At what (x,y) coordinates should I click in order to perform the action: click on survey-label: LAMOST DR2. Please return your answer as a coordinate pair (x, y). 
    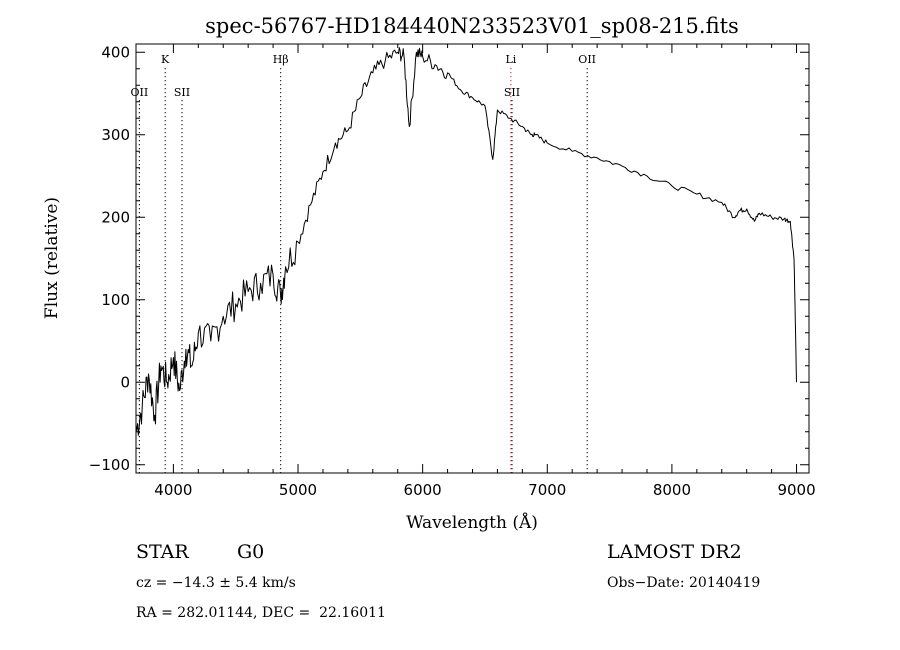
    Looking at the image, I should click on (674, 552).